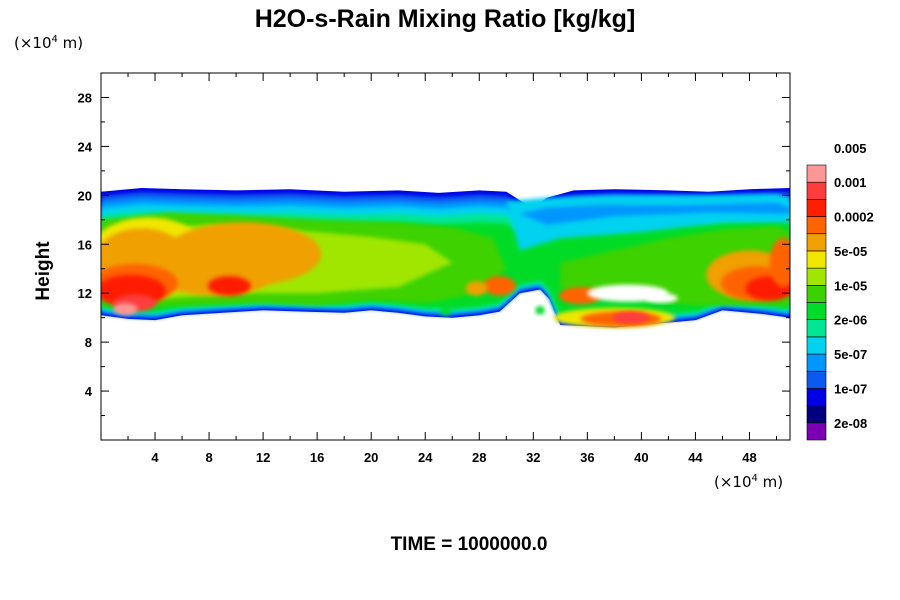  Describe the element at coordinates (469, 544) in the screenshot. I see `time-label: TIME = 1000000.0` at that location.